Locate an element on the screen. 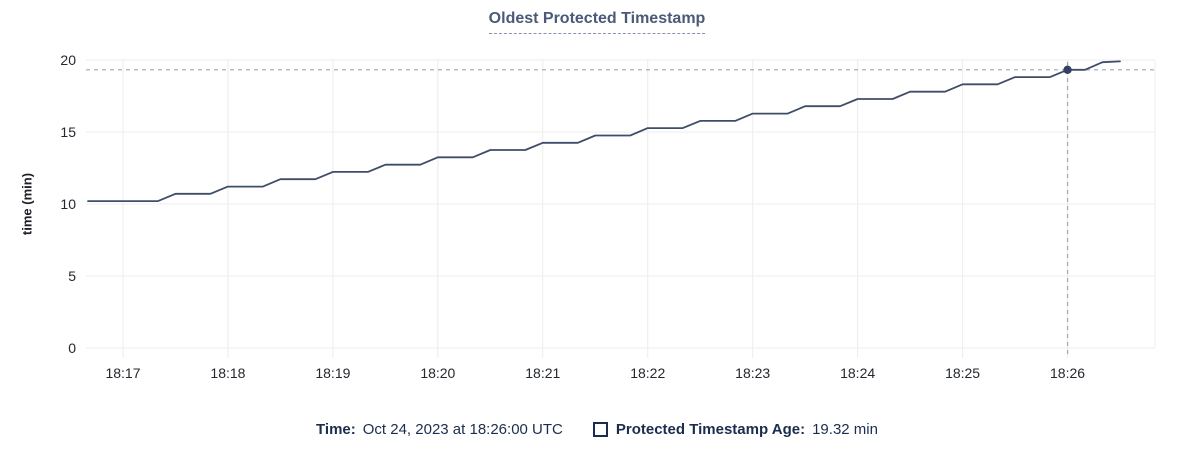  x-tick-label: 18:20 is located at coordinates (437, 373).